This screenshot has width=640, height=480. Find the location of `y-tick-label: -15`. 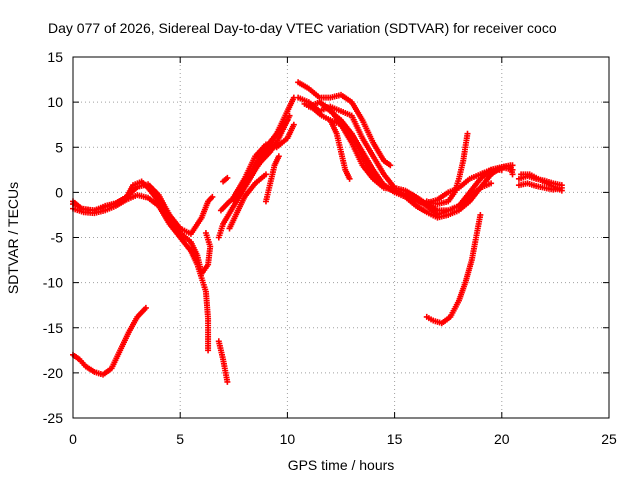

y-tick-label: -15 is located at coordinates (53, 328).